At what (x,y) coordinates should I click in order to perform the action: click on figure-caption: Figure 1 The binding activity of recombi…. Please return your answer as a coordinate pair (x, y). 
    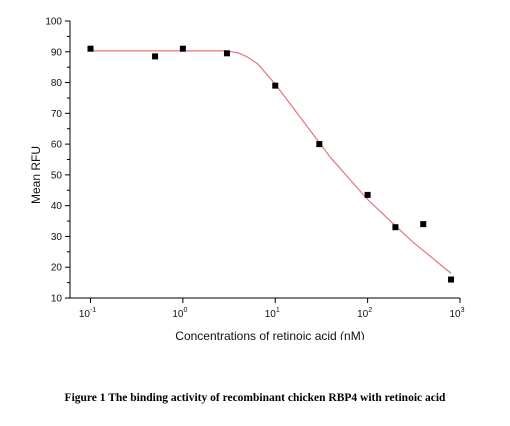
    Looking at the image, I should click on (255, 398).